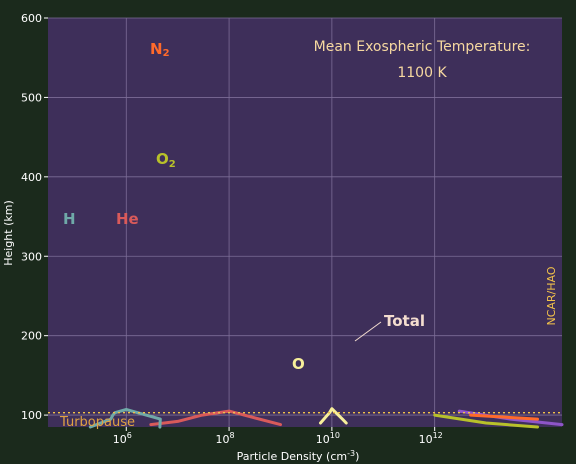 Image resolution: width=576 pixels, height=464 pixels. I want to click on series-label-o: O, so click(298, 364).